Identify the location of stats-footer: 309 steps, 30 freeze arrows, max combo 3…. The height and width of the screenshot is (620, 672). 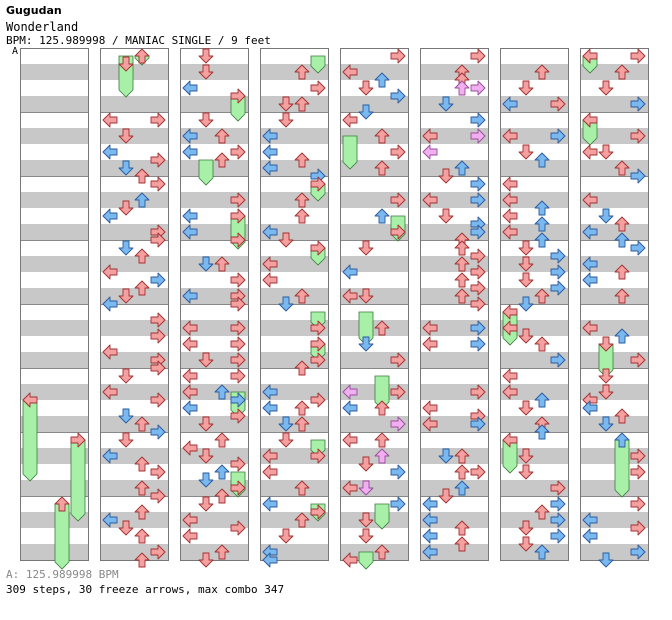
(145, 589).